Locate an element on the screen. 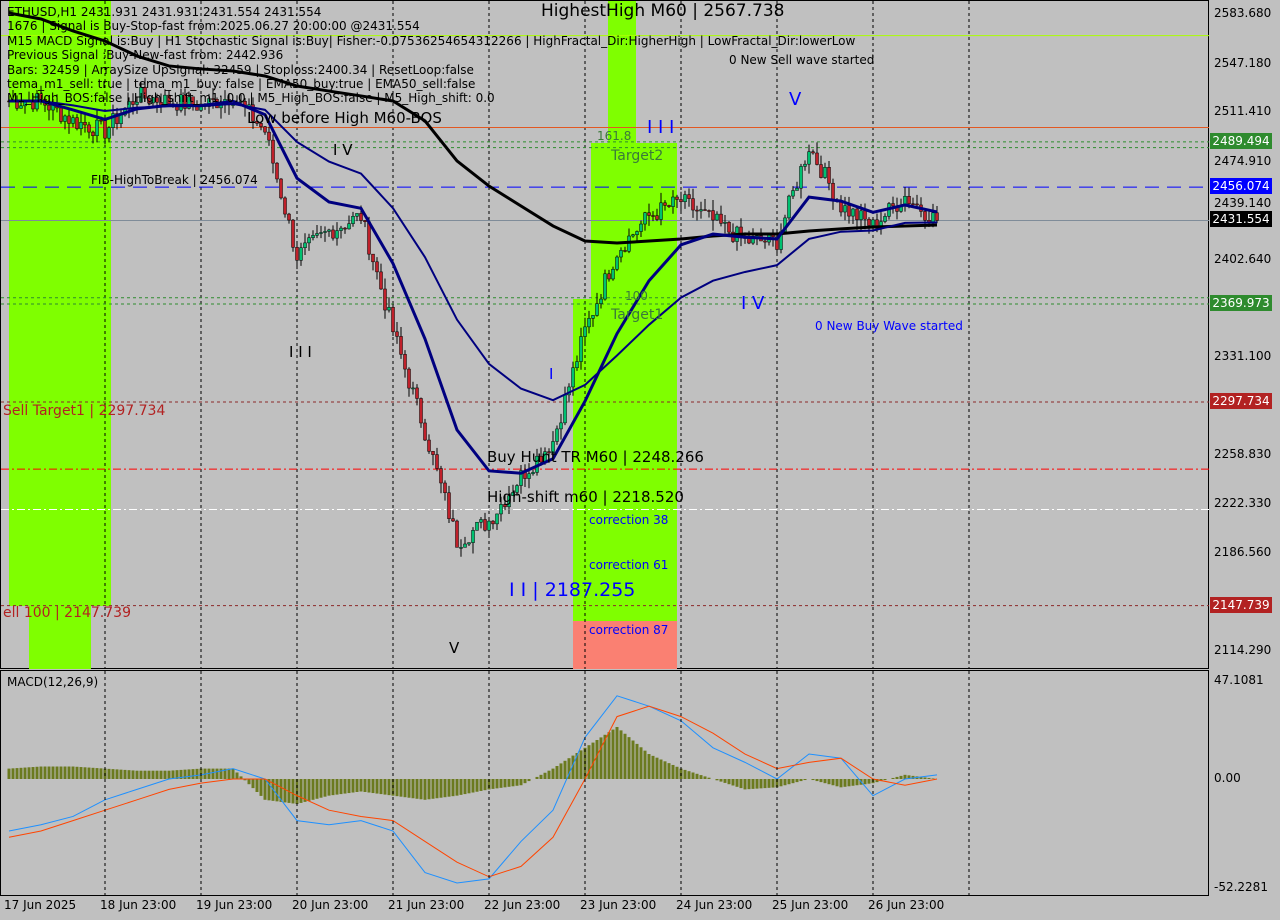  price-tick-label: 2331.100 is located at coordinates (1243, 355).